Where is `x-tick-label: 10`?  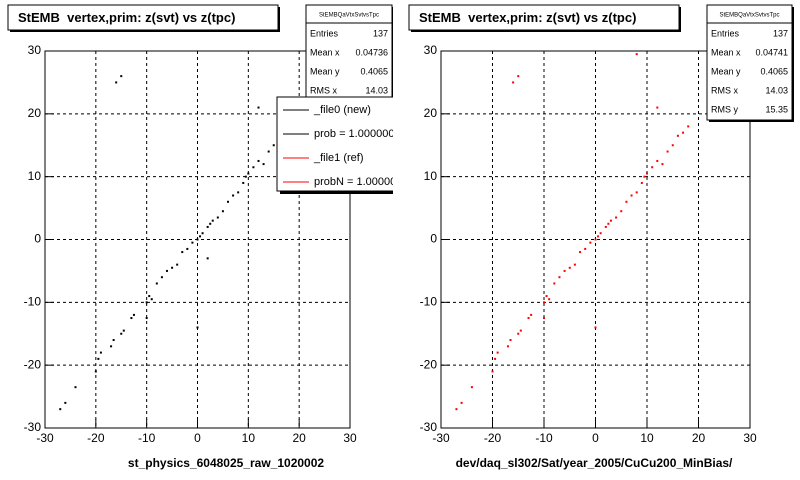
x-tick-label: 10 is located at coordinates (249, 438).